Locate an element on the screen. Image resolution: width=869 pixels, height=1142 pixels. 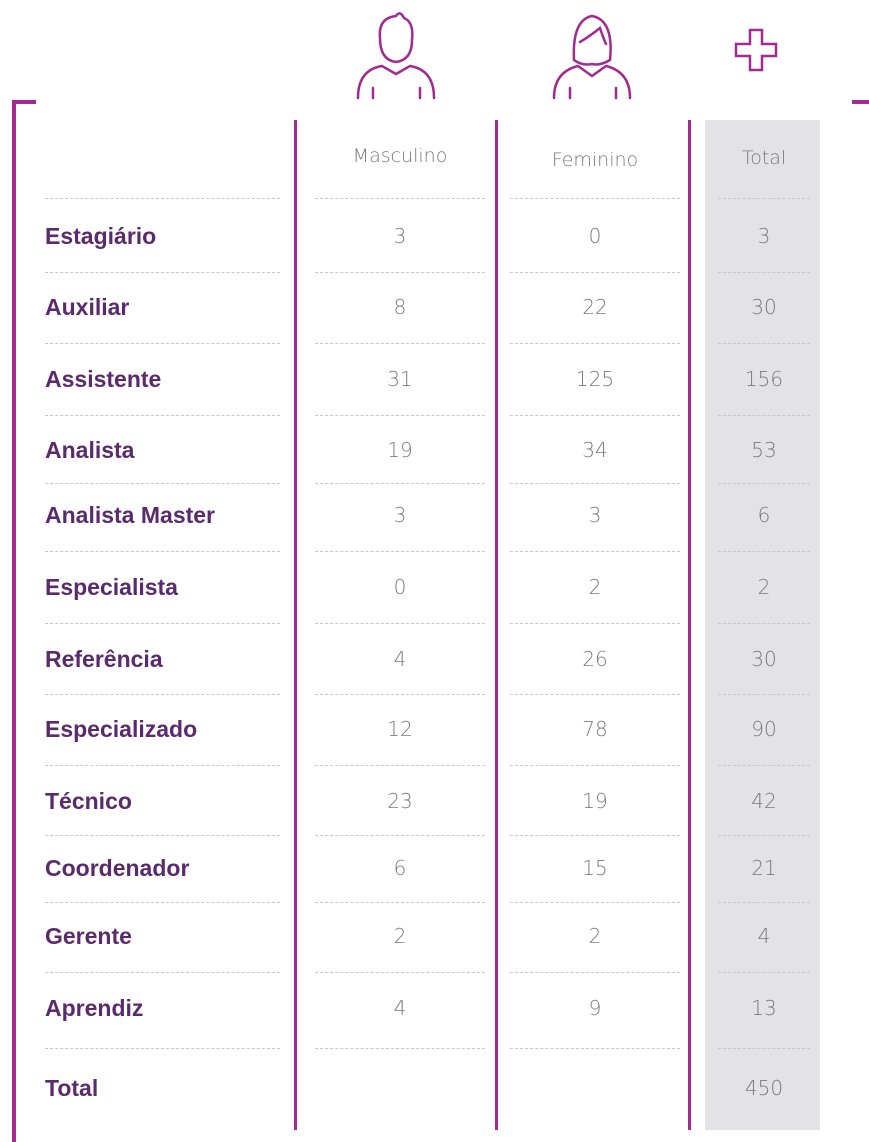
cell-value: 26 is located at coordinates (595, 659).